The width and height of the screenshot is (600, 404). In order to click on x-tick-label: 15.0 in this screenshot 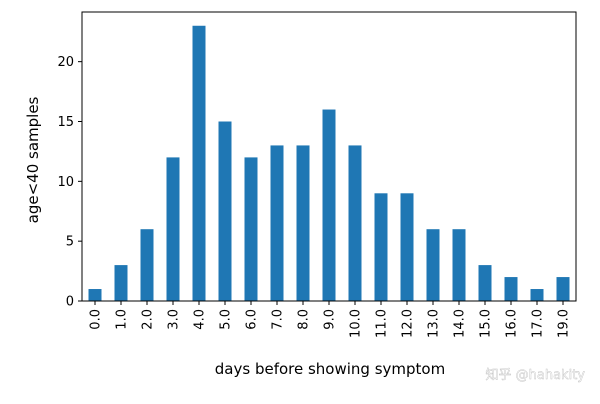, I will do `click(486, 323)`.